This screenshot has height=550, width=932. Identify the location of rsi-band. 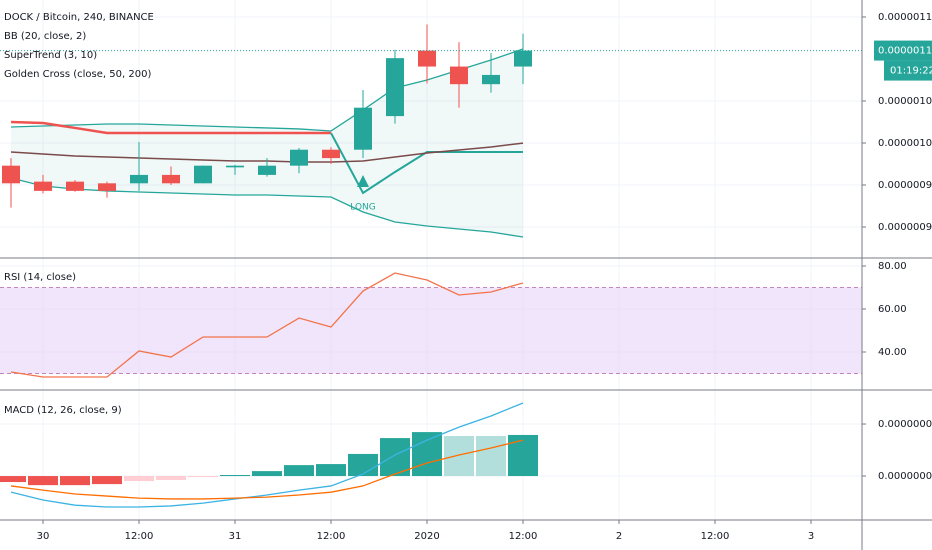
(431, 330).